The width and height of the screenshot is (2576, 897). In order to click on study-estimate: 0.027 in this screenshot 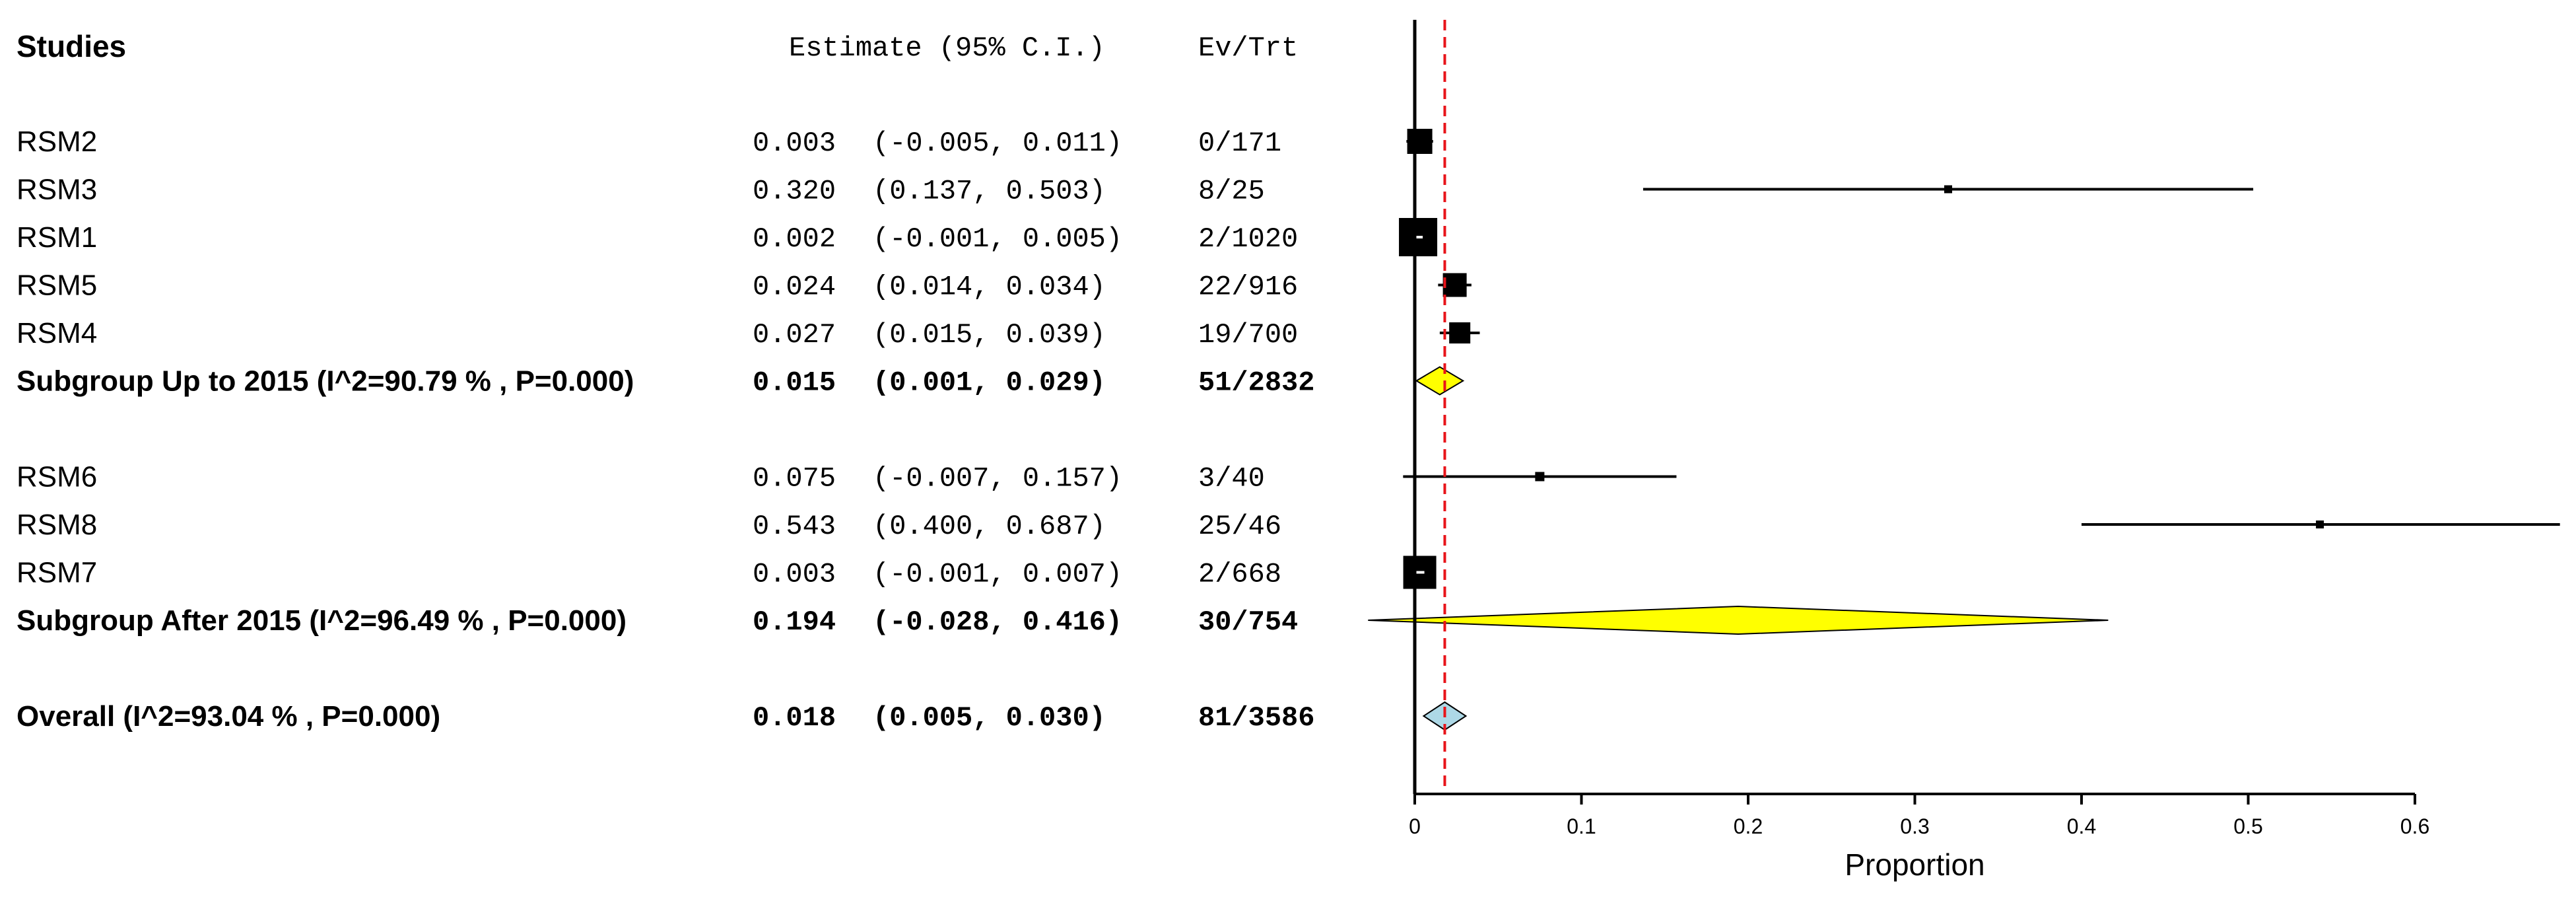, I will do `click(795, 335)`.